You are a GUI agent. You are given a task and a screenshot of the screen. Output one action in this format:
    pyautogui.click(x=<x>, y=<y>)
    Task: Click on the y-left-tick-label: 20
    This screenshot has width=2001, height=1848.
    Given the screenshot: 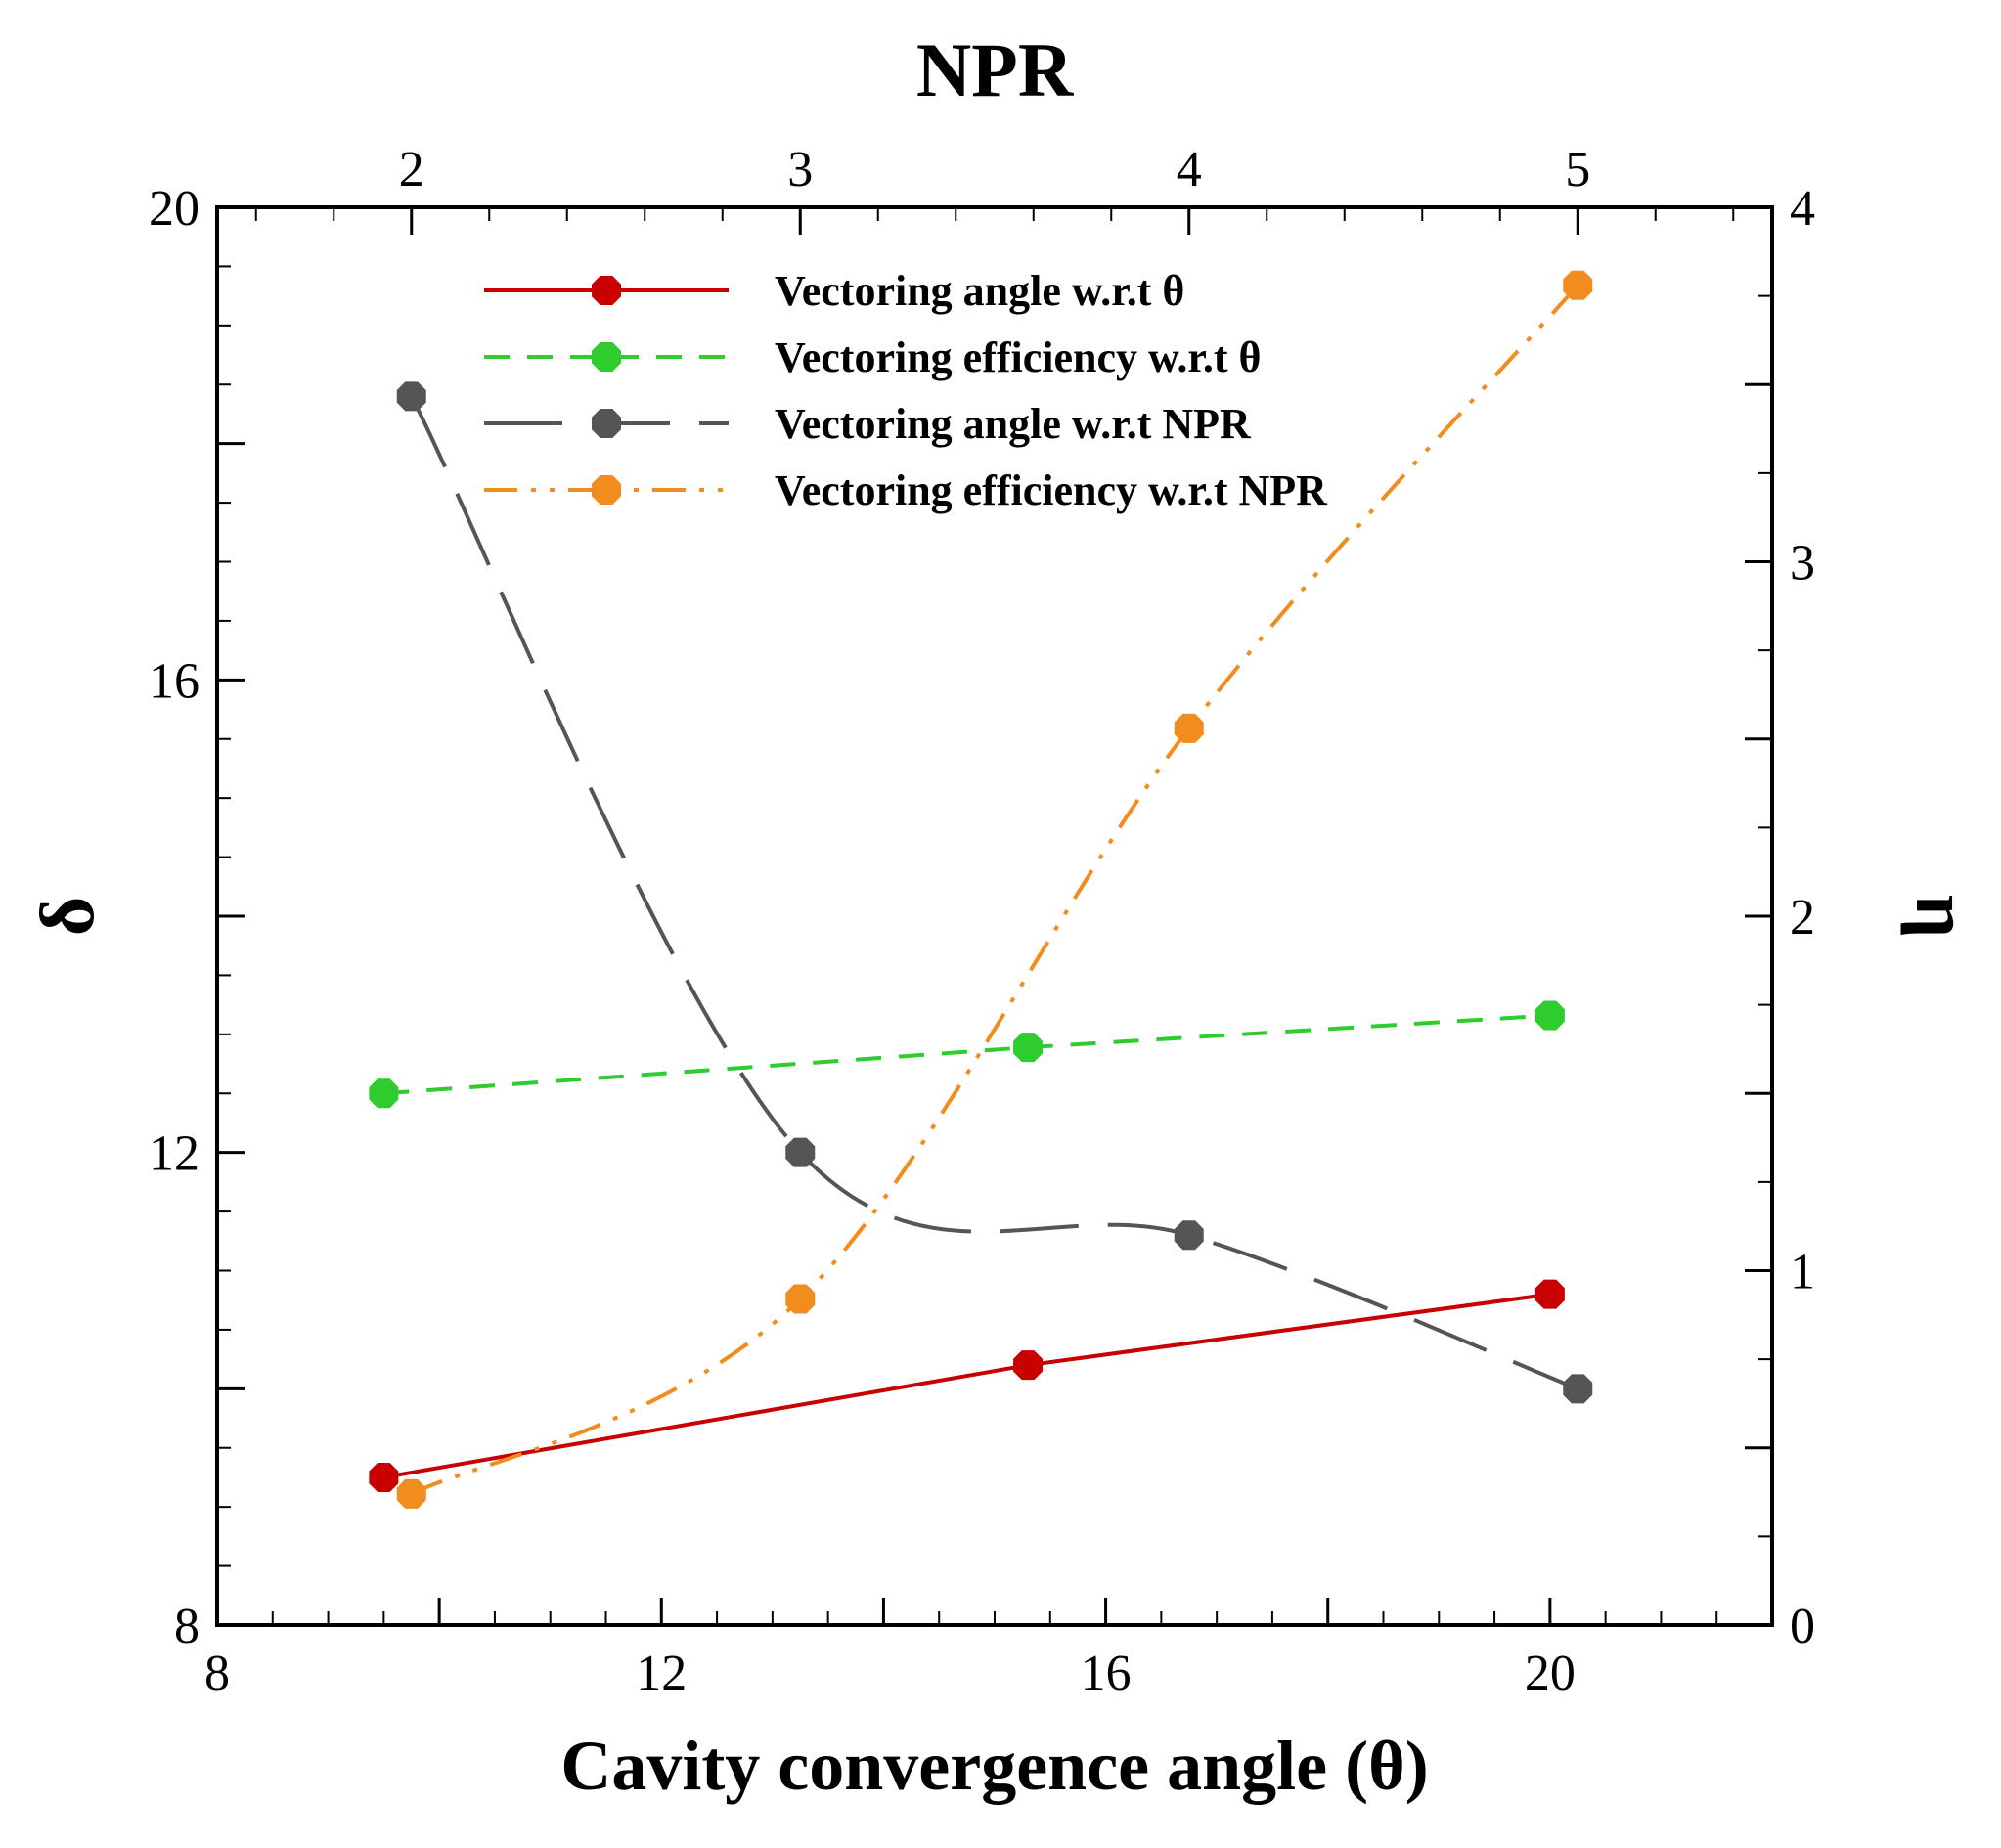 What is the action you would take?
    pyautogui.click(x=174, y=209)
    